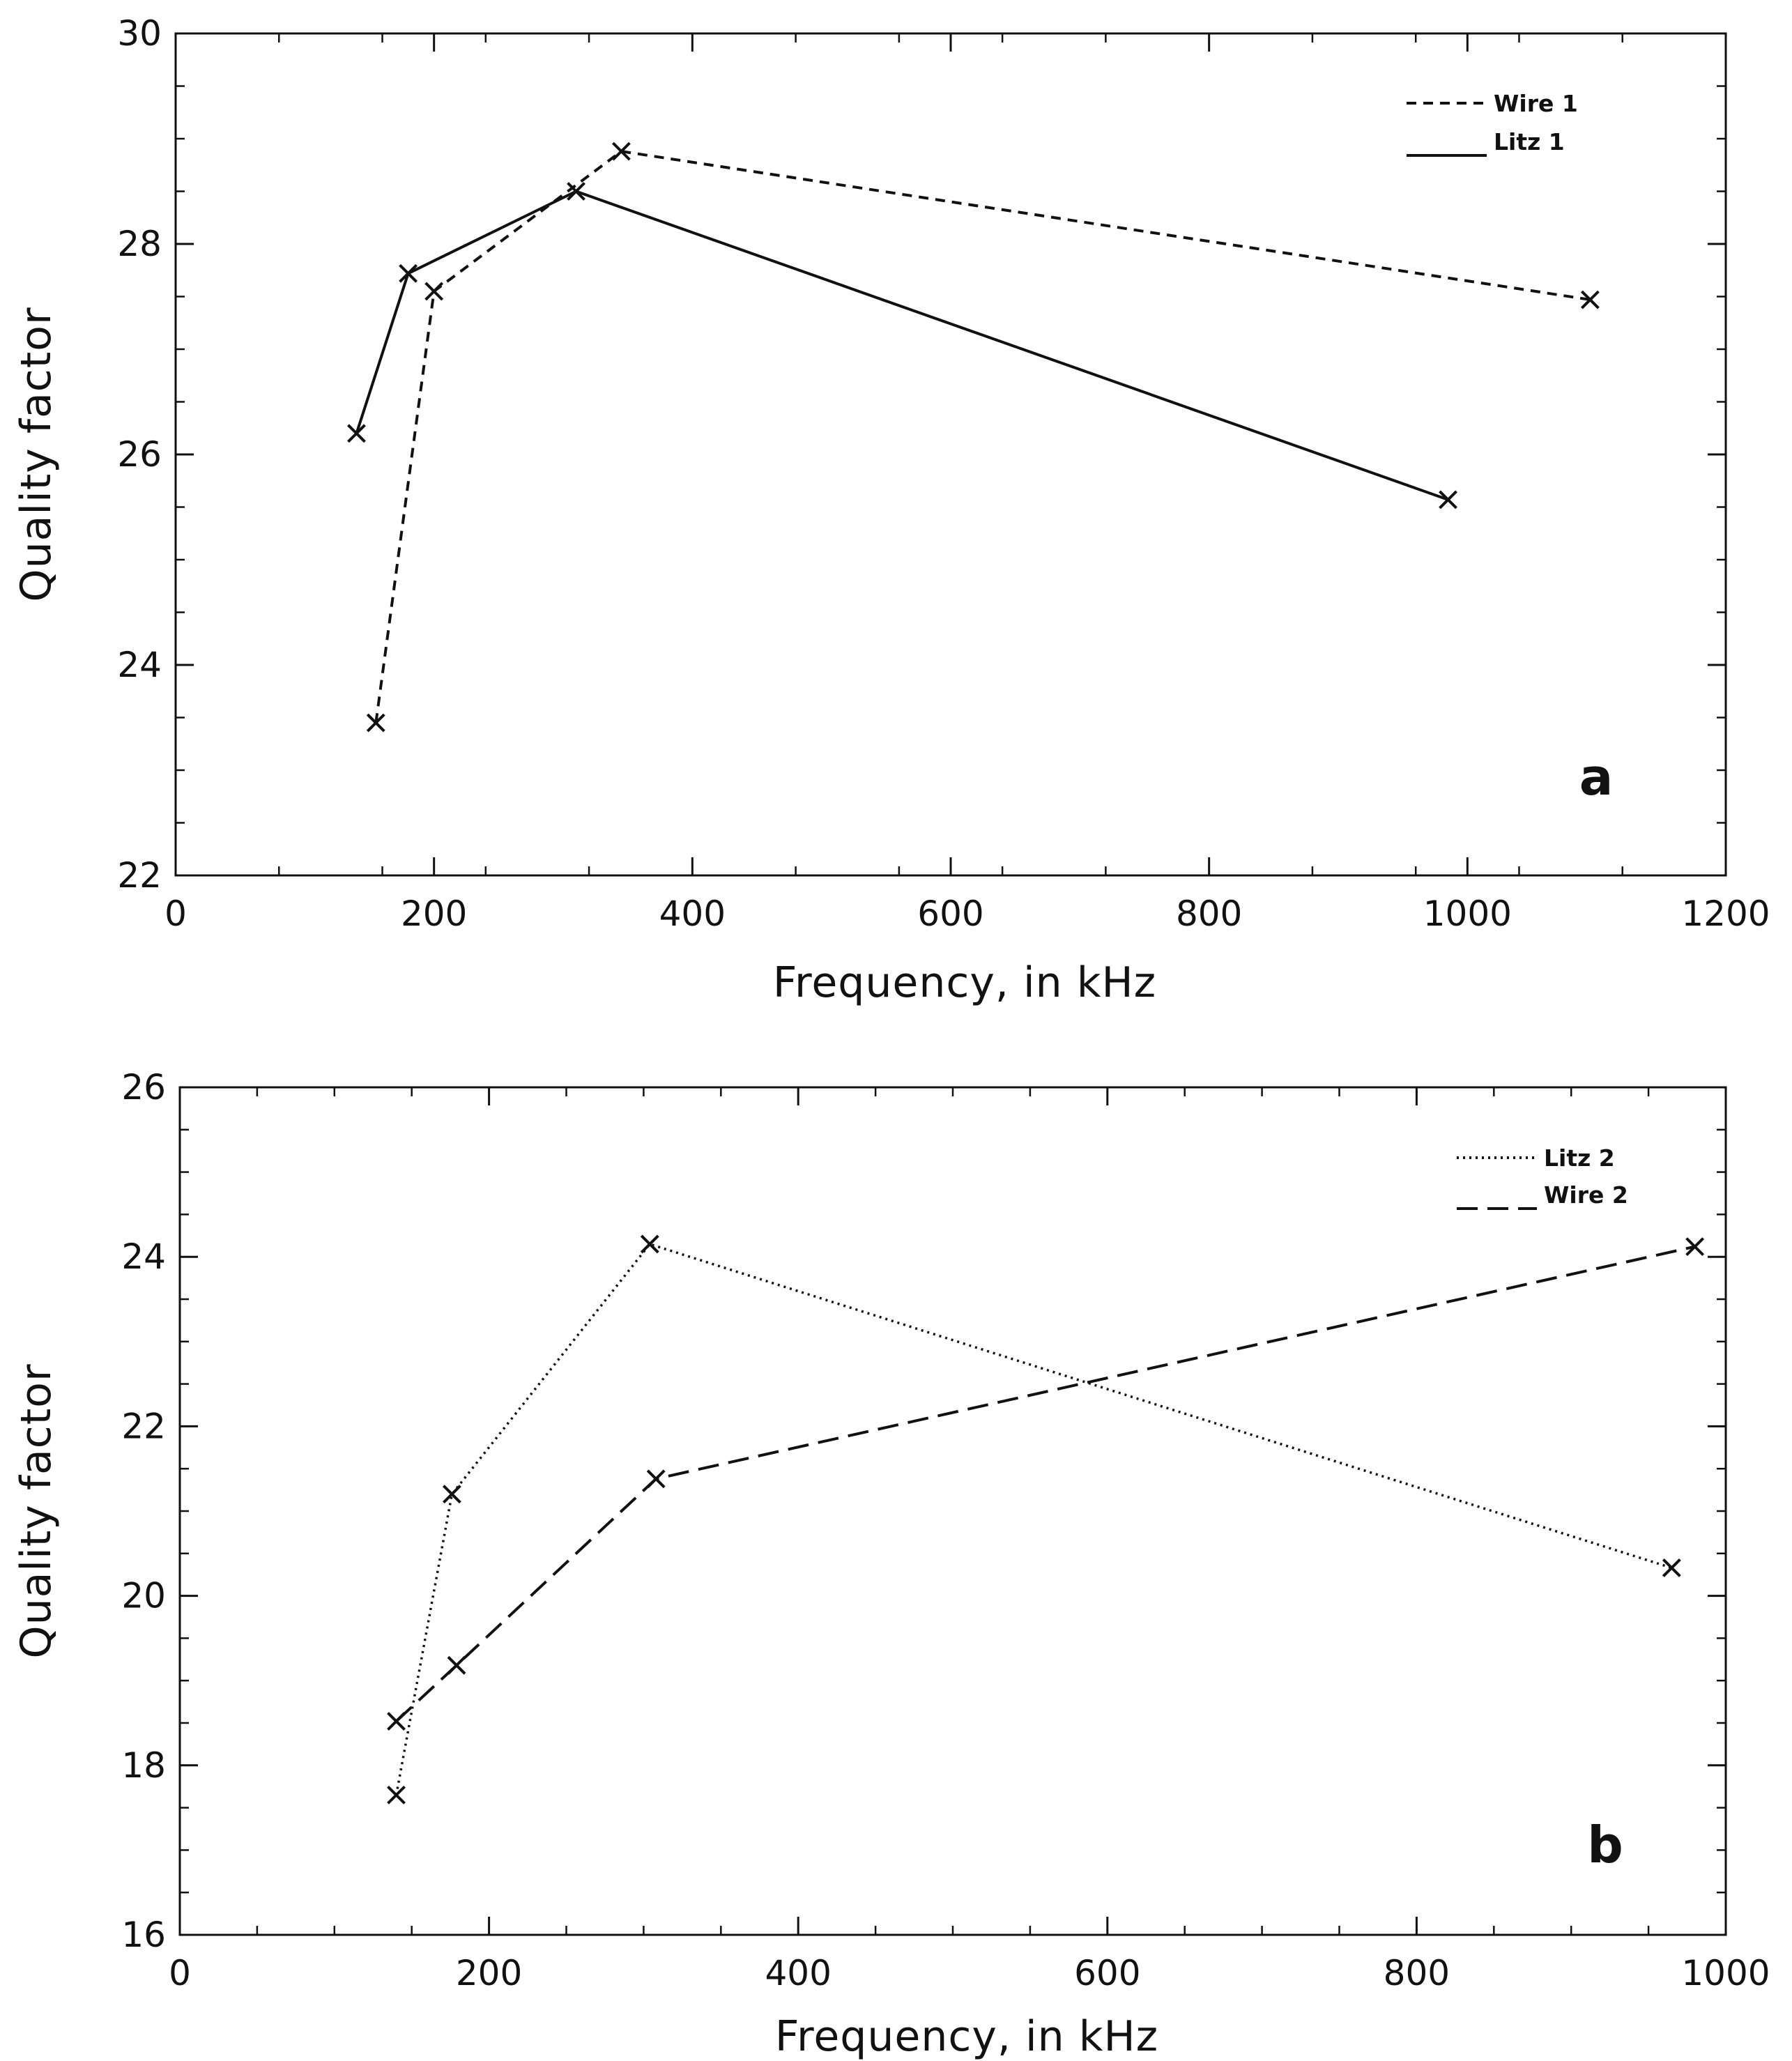  Describe the element at coordinates (1586, 1195) in the screenshot. I see `panel-b-legend-label-2: Wire 2` at that location.